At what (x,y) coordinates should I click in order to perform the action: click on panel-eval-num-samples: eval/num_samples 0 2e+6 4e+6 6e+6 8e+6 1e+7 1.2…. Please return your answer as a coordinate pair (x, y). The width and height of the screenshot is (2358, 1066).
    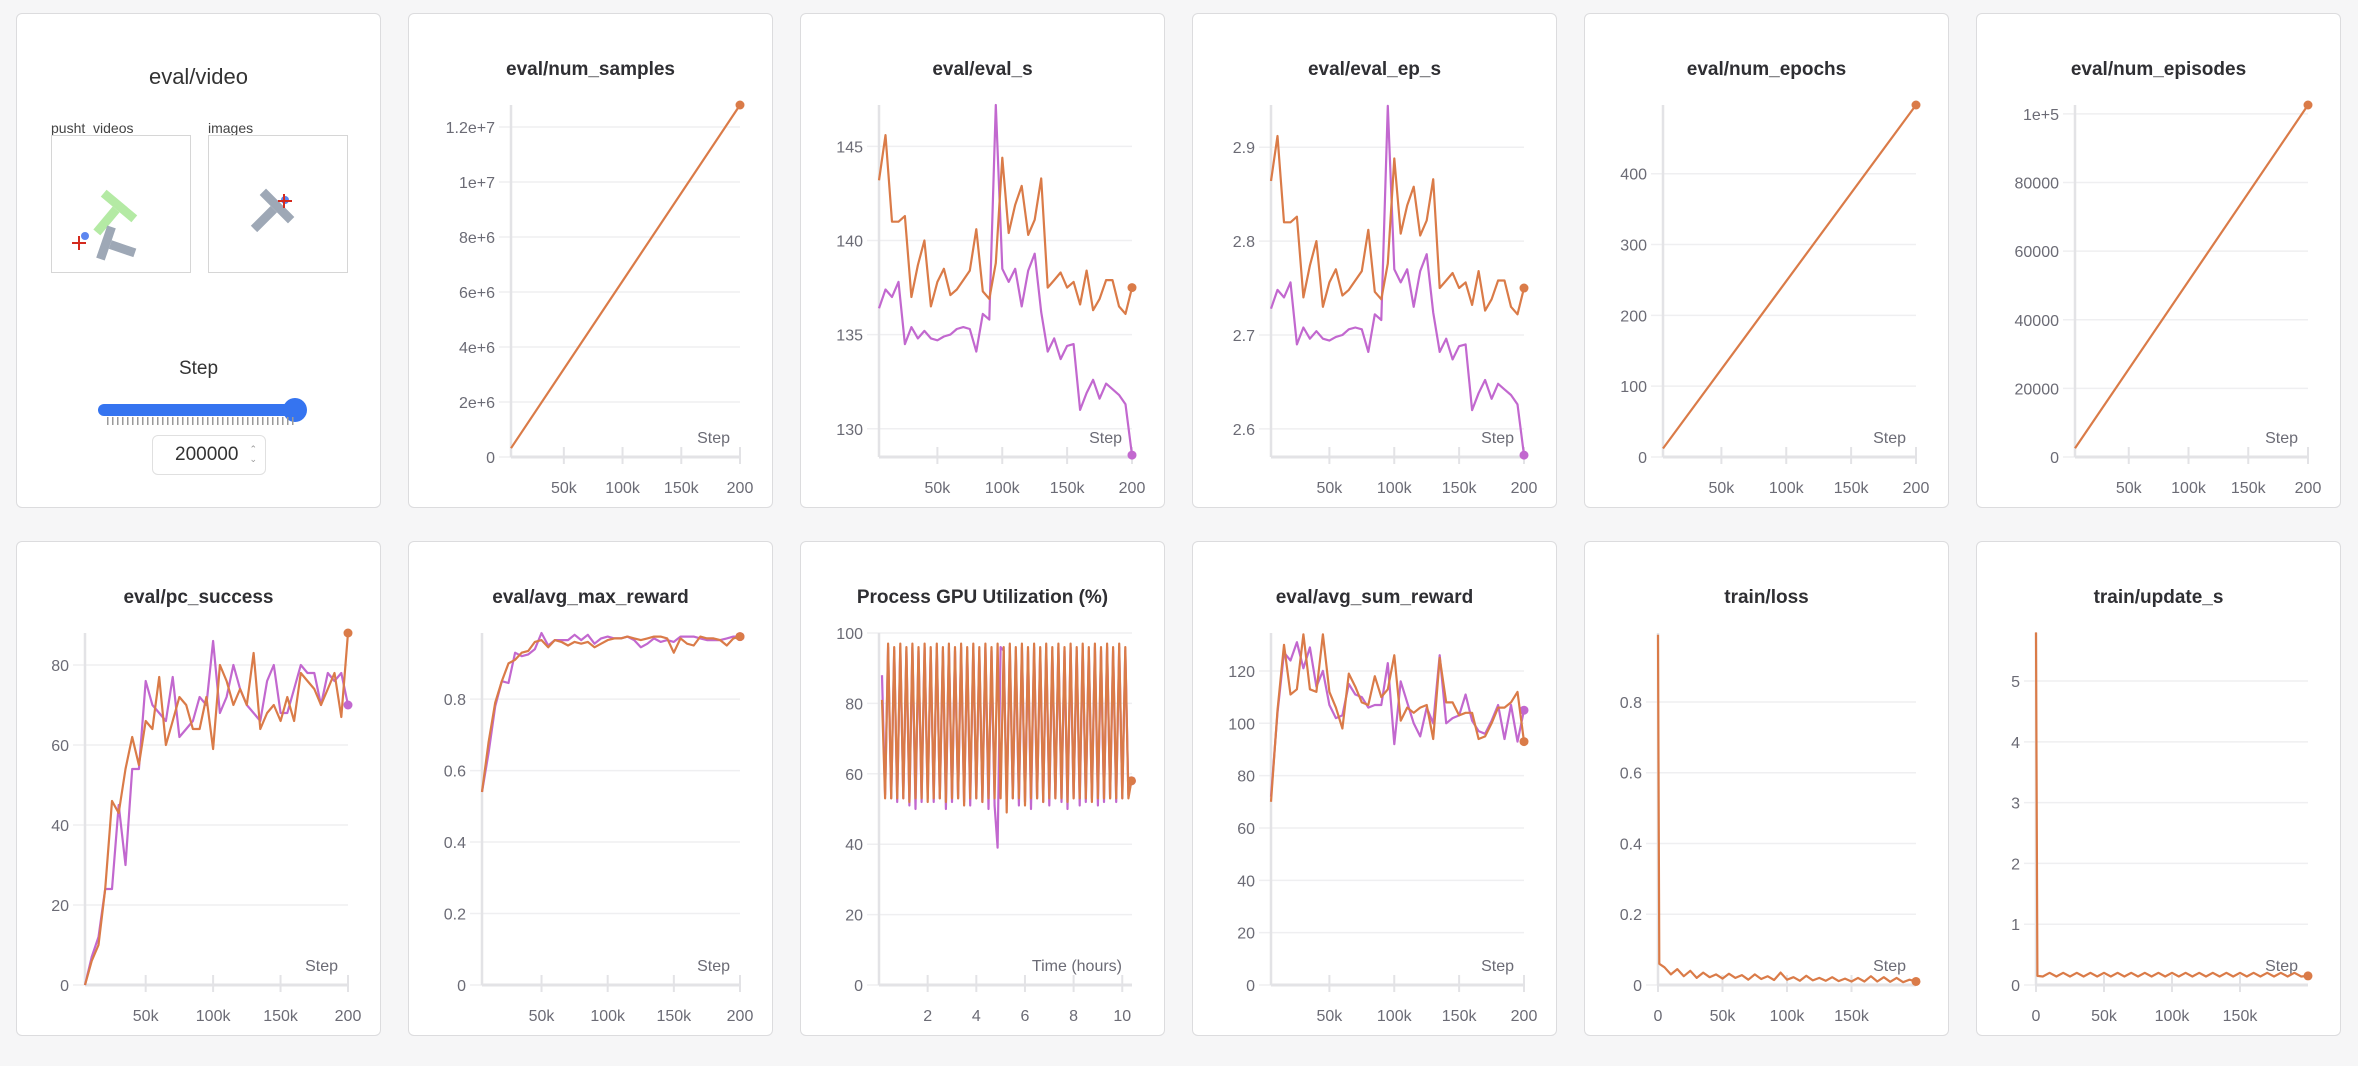
    Looking at the image, I should click on (590, 260).